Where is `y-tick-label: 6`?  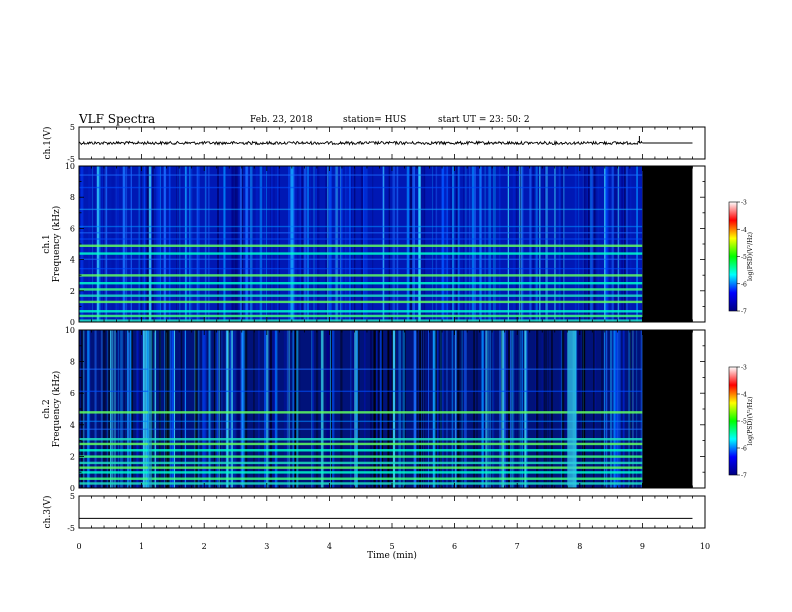 y-tick-label: 6 is located at coordinates (72, 393).